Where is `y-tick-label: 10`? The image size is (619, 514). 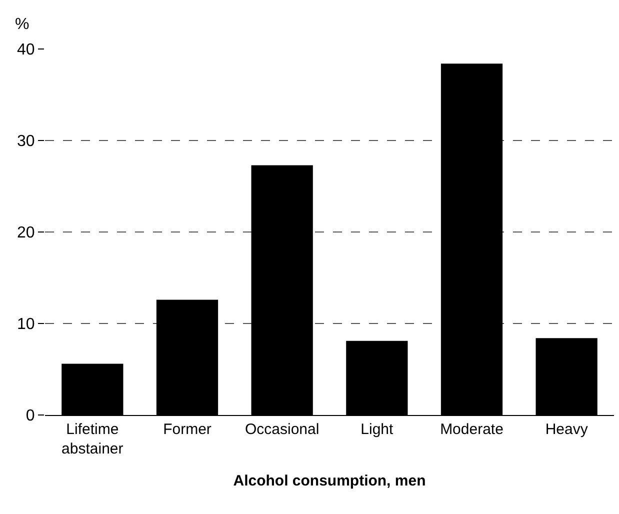
y-tick-label: 10 is located at coordinates (26, 325).